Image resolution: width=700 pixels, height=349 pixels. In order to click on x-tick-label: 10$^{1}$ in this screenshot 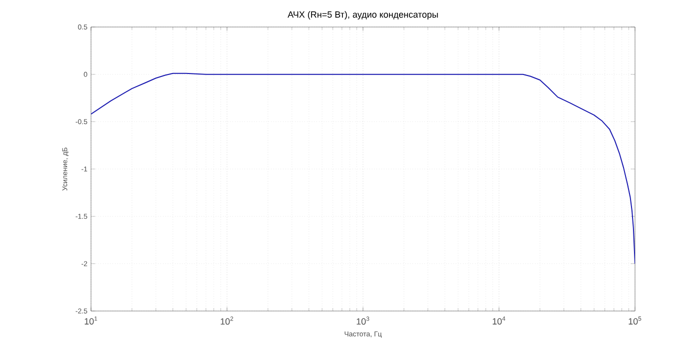, I will do `click(91, 320)`.